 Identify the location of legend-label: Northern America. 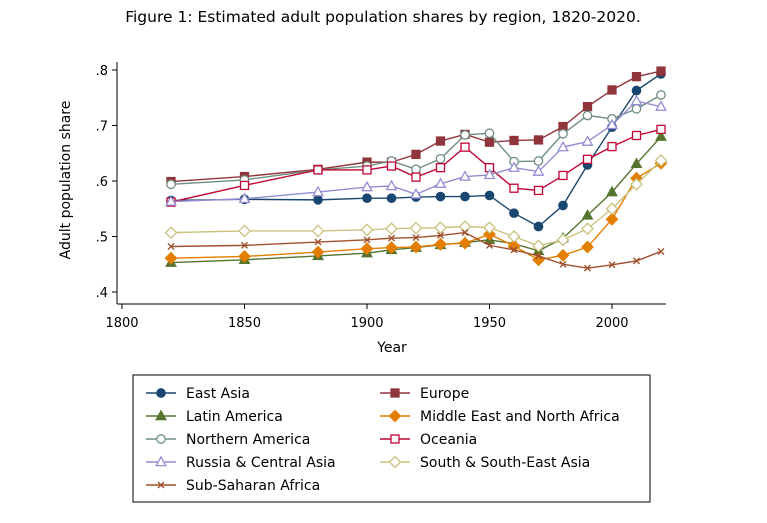
(248, 440).